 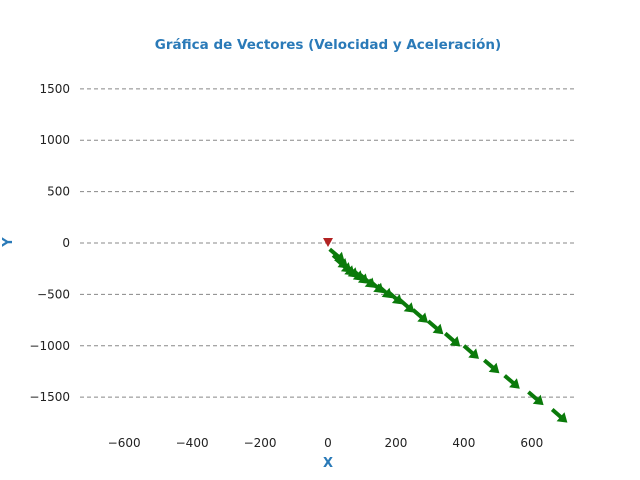 I want to click on x-axis-label: X, so click(x=328, y=463).